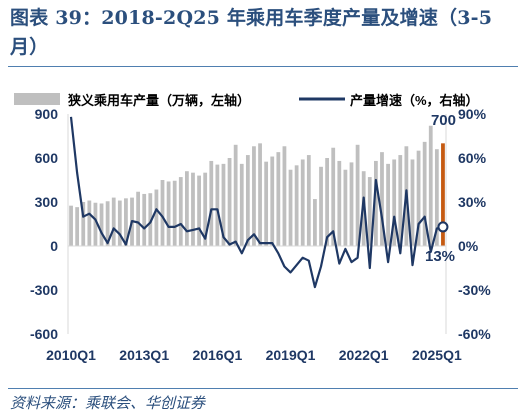 The width and height of the screenshot is (524, 419). What do you see at coordinates (254, 355) in the screenshot?
I see `x-axis: 2010Q1 2013Q1 2016Q1 2019Q1 2022Q1 2025Q1` at bounding box center [254, 355].